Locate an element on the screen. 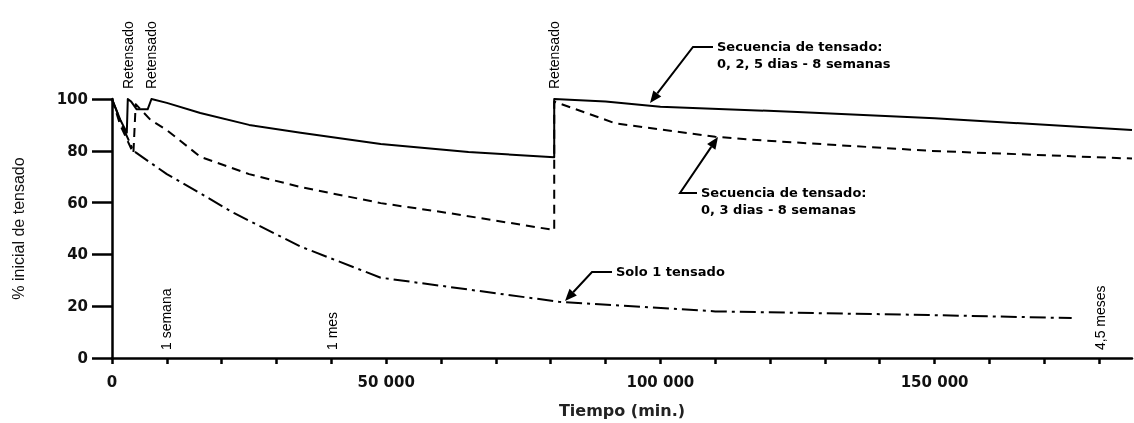  annotation: 1 semana is located at coordinates (166, 319).